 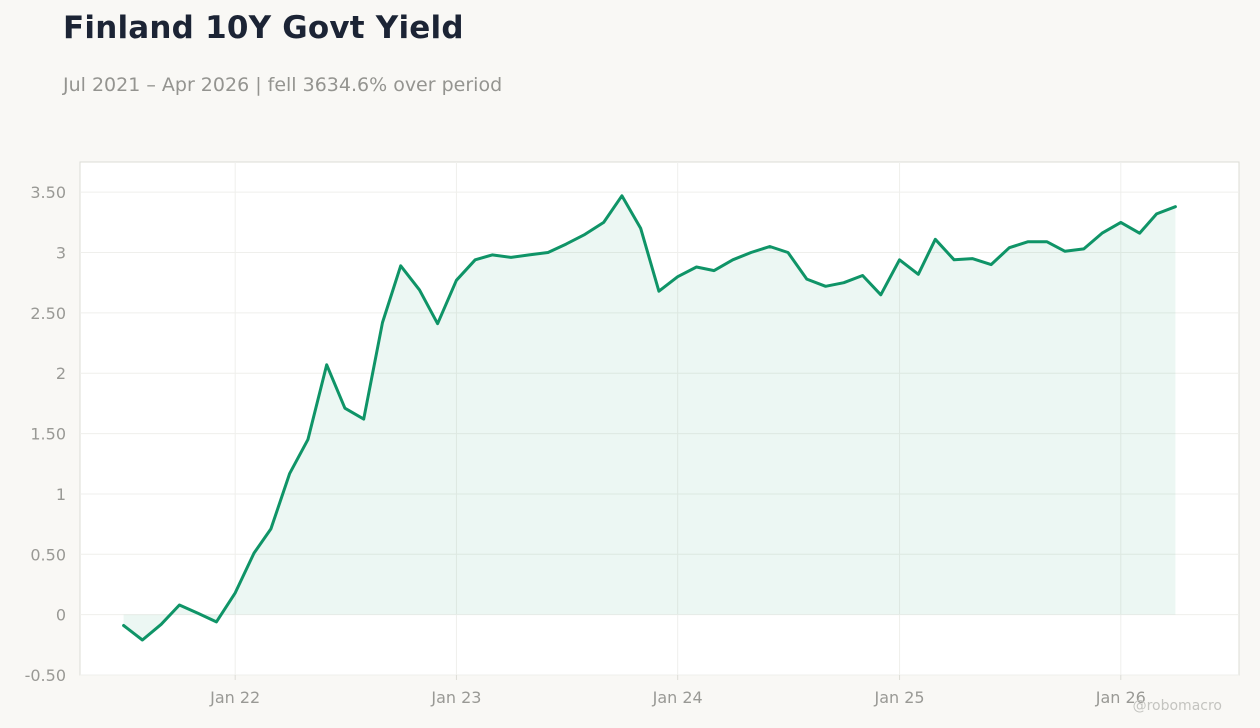 What do you see at coordinates (455, 697) in the screenshot?
I see `x-tick-label: Jan 23` at bounding box center [455, 697].